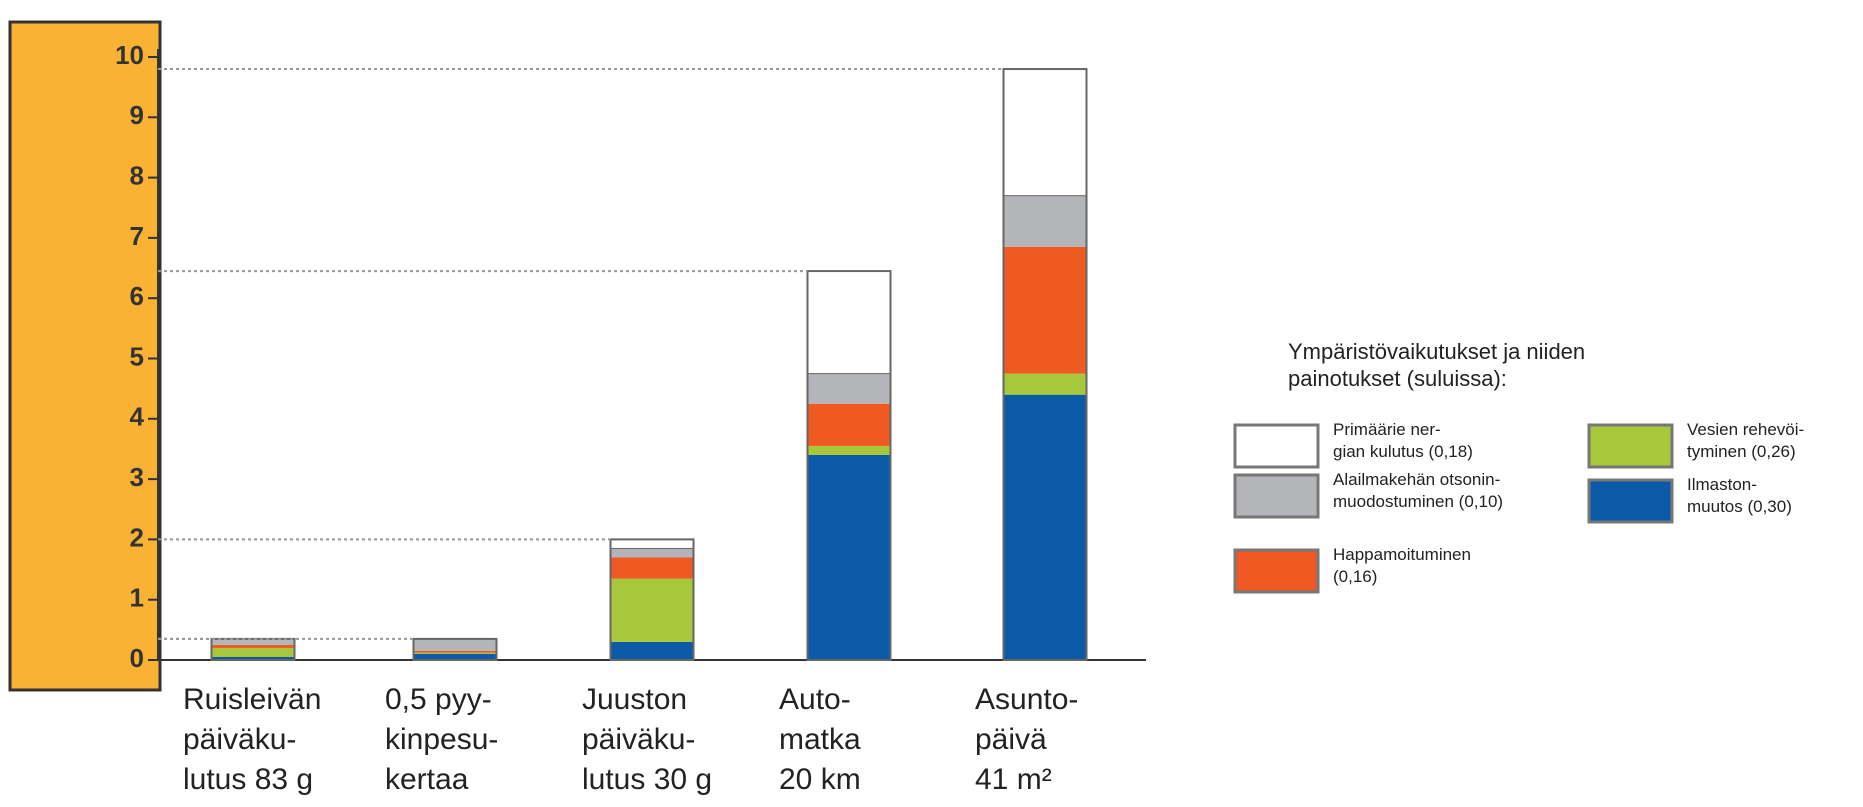 The height and width of the screenshot is (807, 1863). I want to click on y-tick-label: 2, so click(137, 537).